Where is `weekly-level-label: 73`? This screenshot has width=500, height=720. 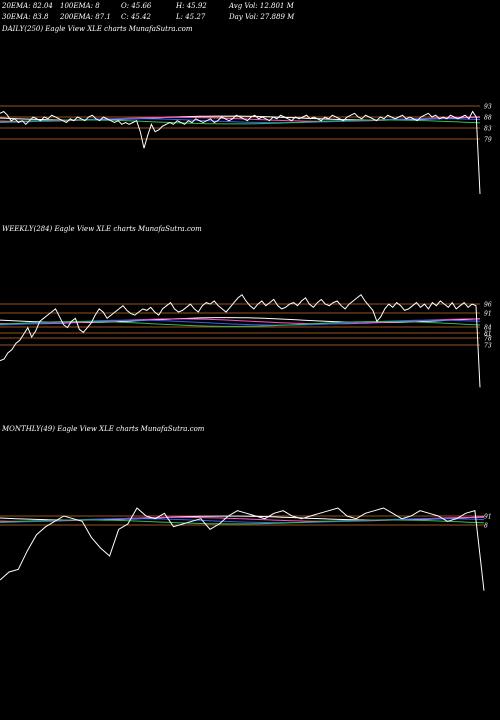
weekly-level-label: 73 is located at coordinates (488, 346).